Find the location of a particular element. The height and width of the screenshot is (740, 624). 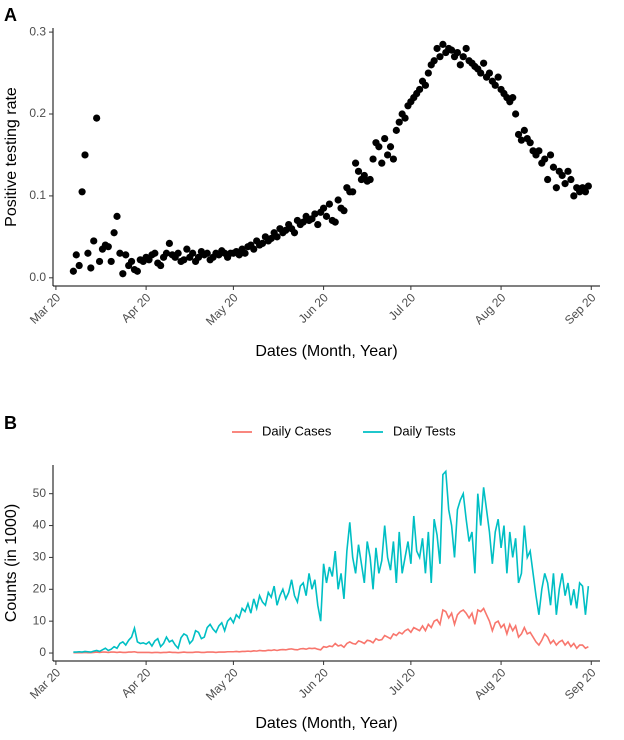

y-axis-title: Counts (in 1000) is located at coordinates (11, 563).